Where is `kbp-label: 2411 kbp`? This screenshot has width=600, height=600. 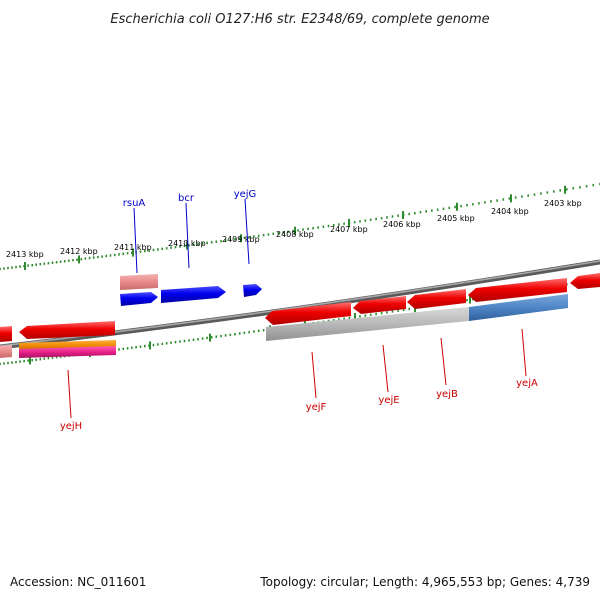 kbp-label: 2411 kbp is located at coordinates (133, 247).